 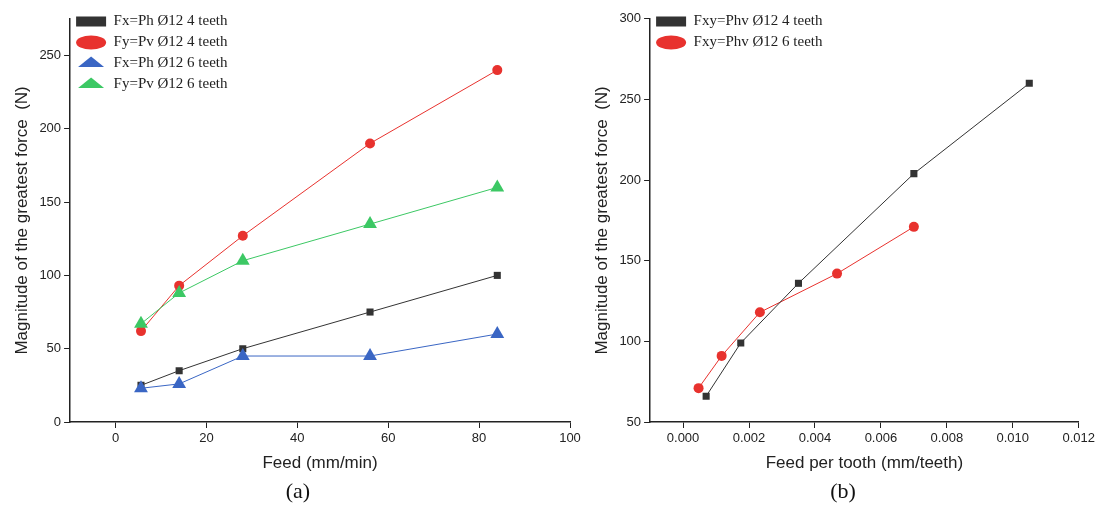 I want to click on legend-label: Fx=Ph Ø12 4 teeth, so click(x=170, y=20).